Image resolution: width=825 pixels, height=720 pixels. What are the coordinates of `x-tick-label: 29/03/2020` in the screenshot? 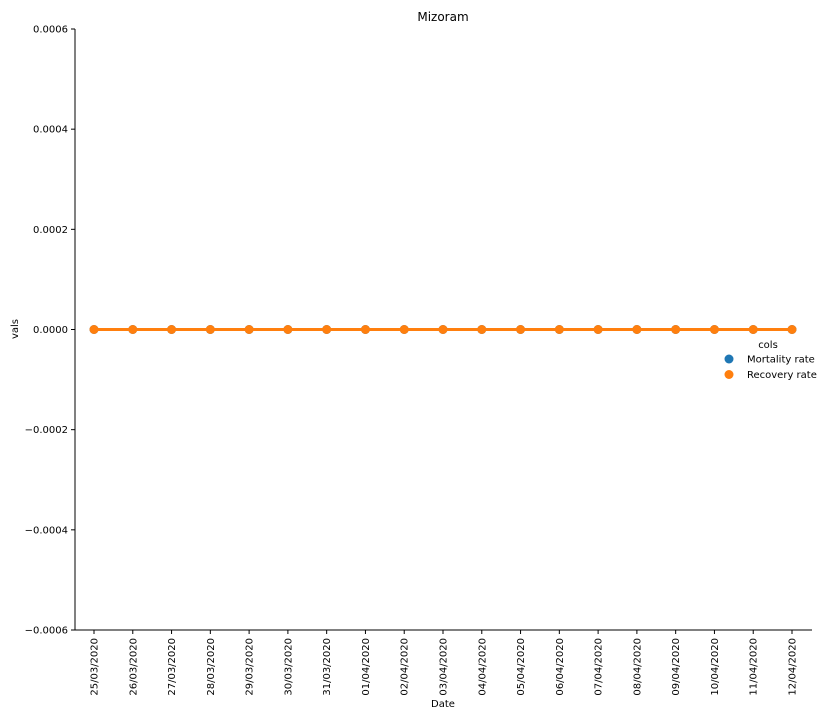 It's located at (250, 667).